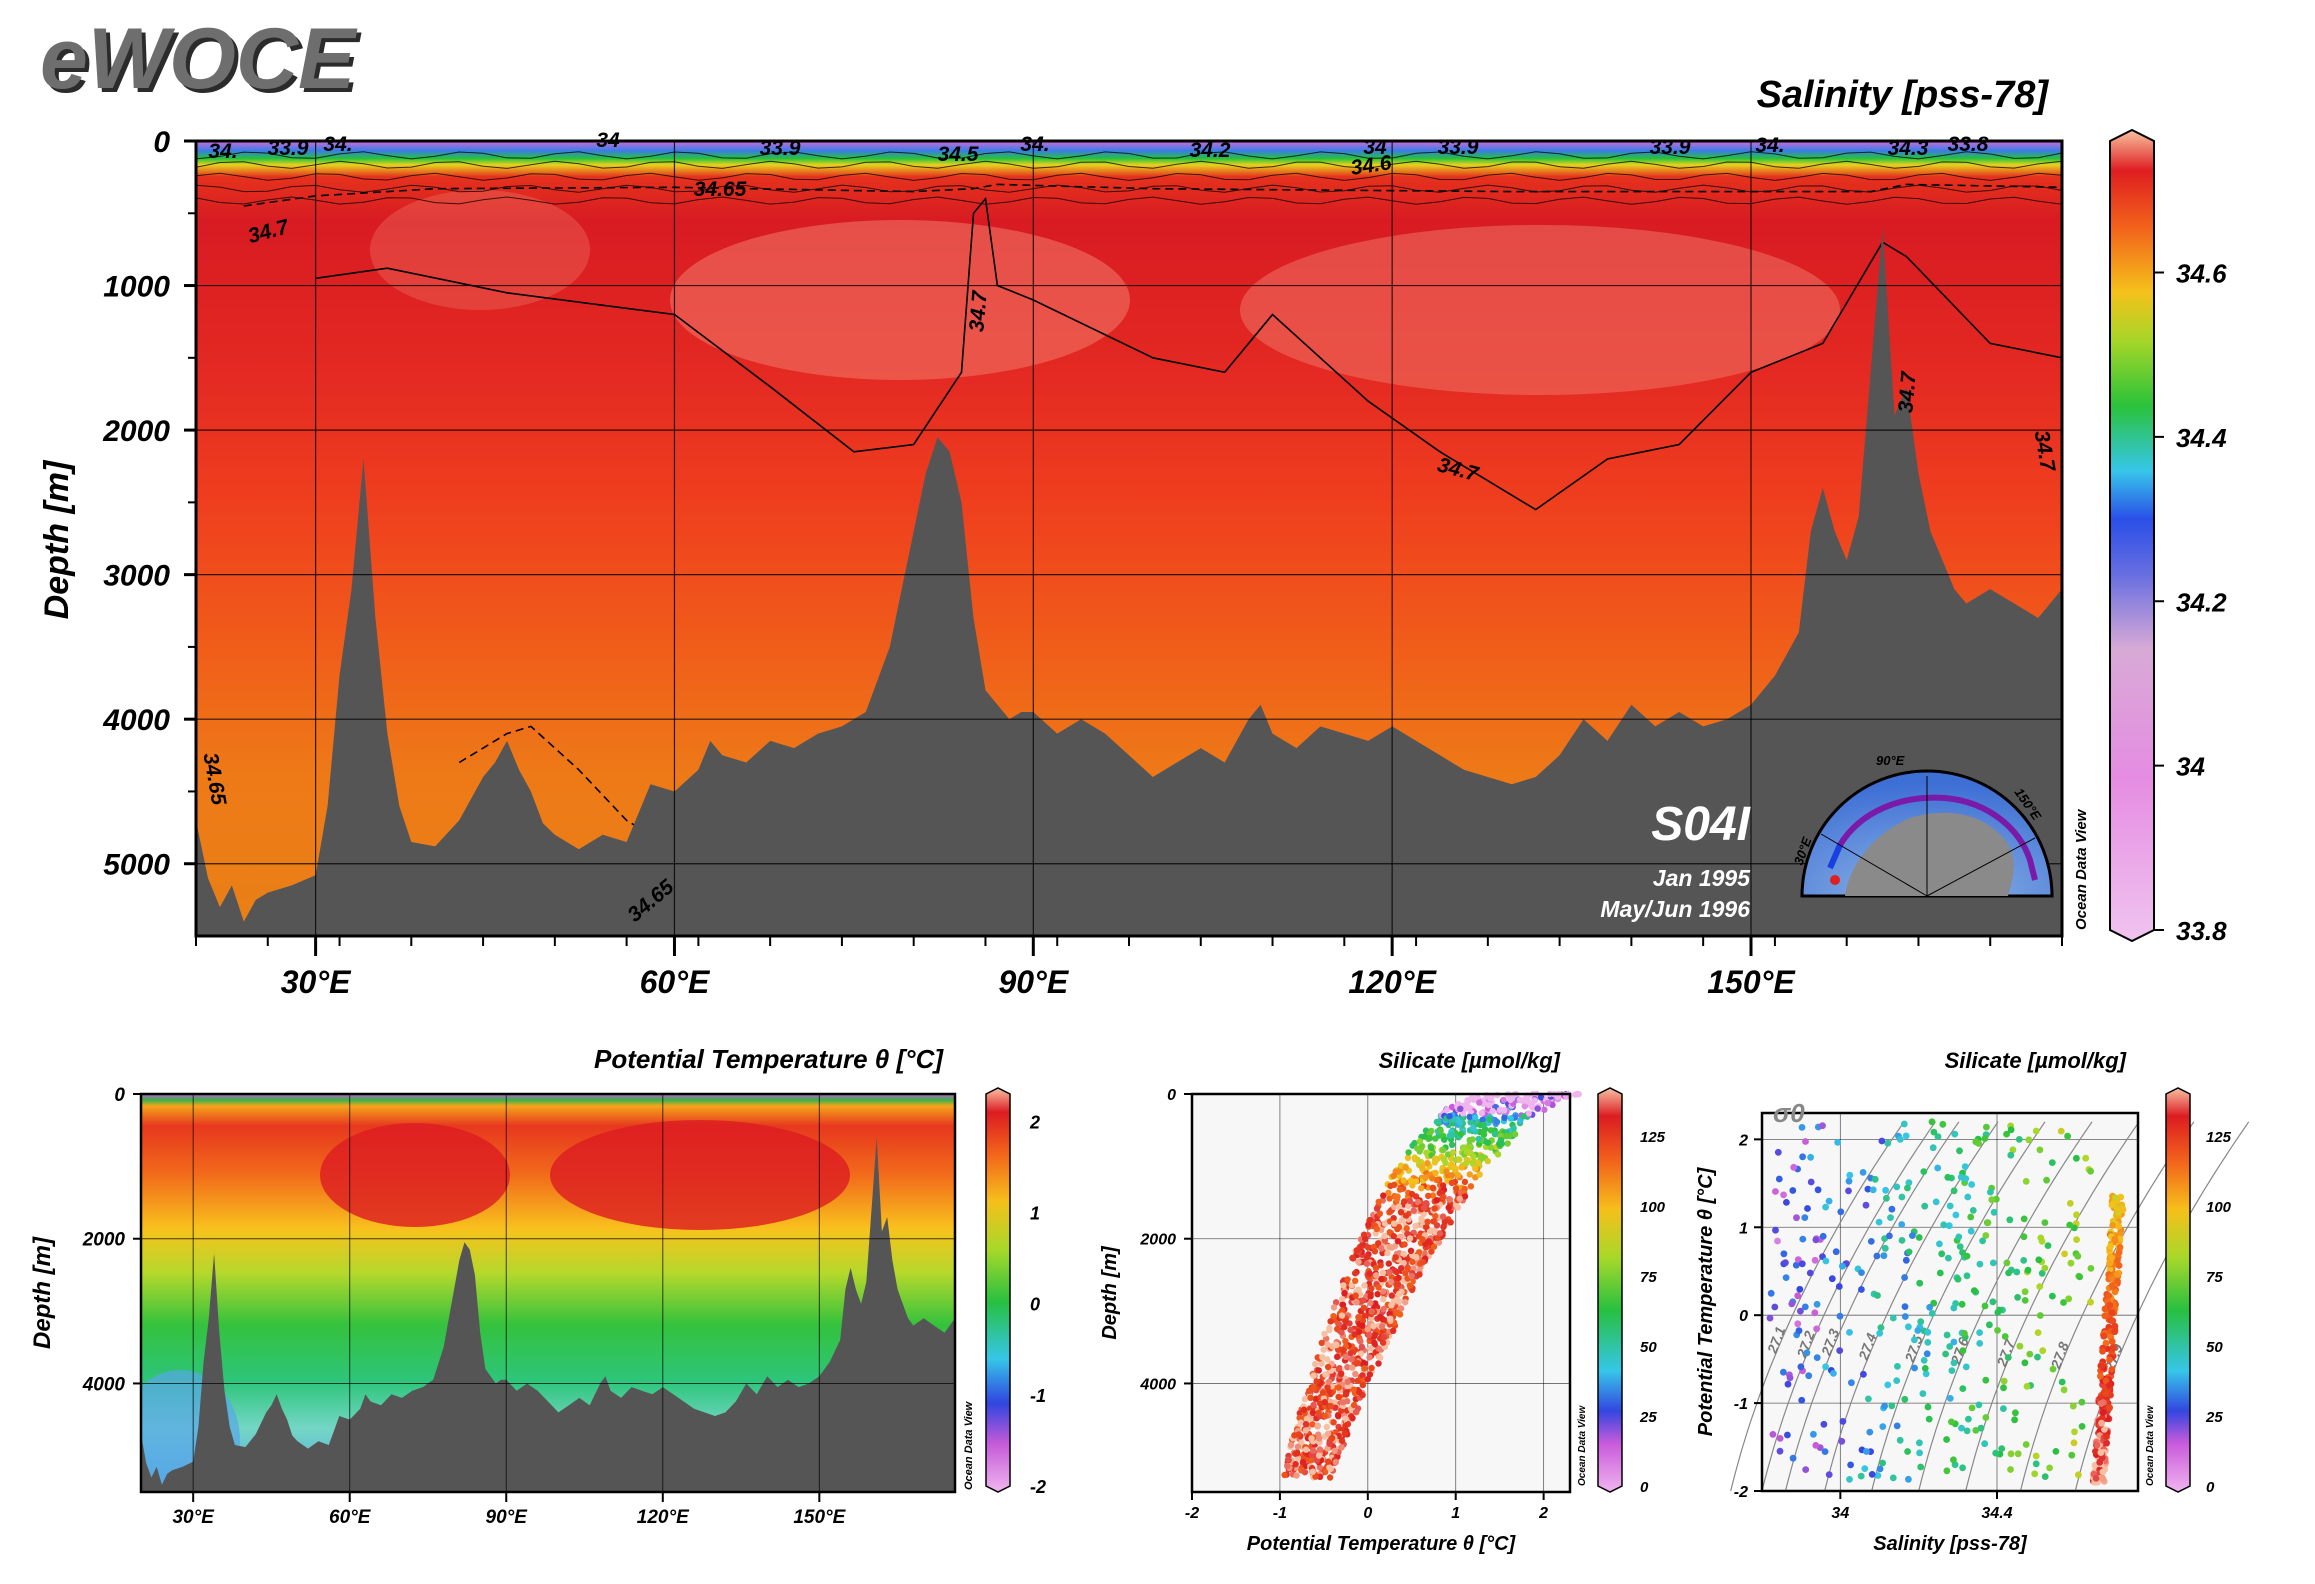 This screenshot has width=2315, height=1584. What do you see at coordinates (2036, 1060) in the screenshot?
I see `ts-title: Silicate [µmol/kg]` at bounding box center [2036, 1060].